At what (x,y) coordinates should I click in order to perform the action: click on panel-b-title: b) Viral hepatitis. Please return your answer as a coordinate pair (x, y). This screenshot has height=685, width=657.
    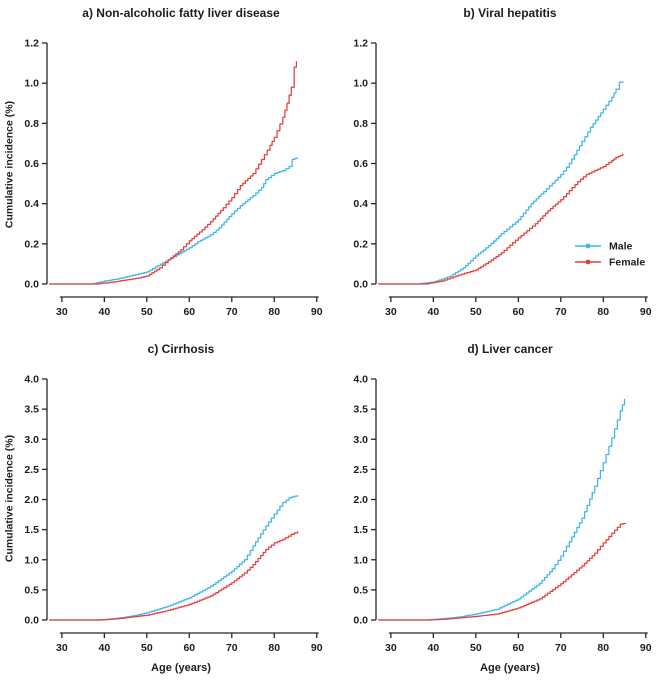
    Looking at the image, I should click on (510, 13).